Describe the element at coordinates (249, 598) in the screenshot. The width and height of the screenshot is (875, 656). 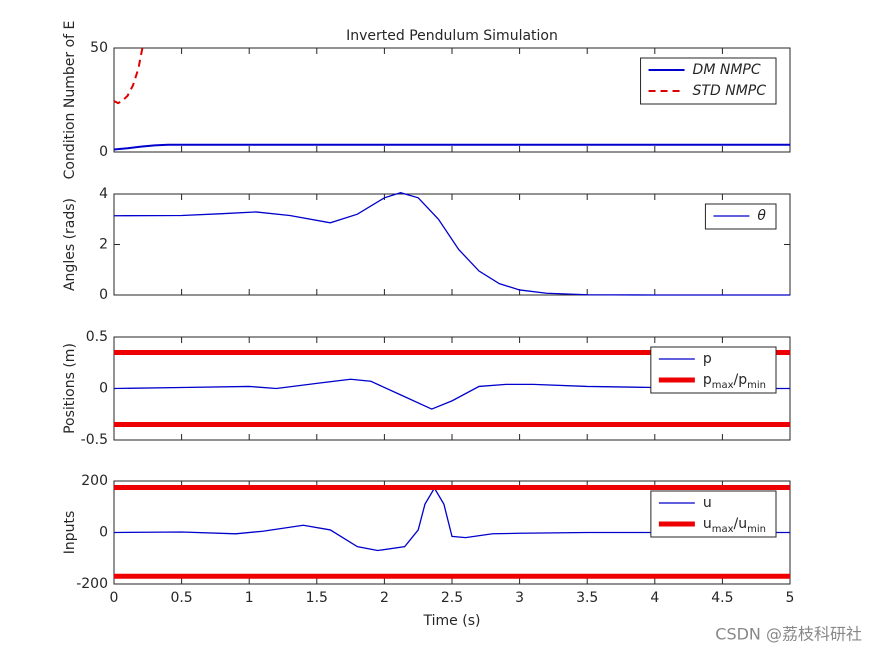
I see `x-tick-label: 1` at that location.